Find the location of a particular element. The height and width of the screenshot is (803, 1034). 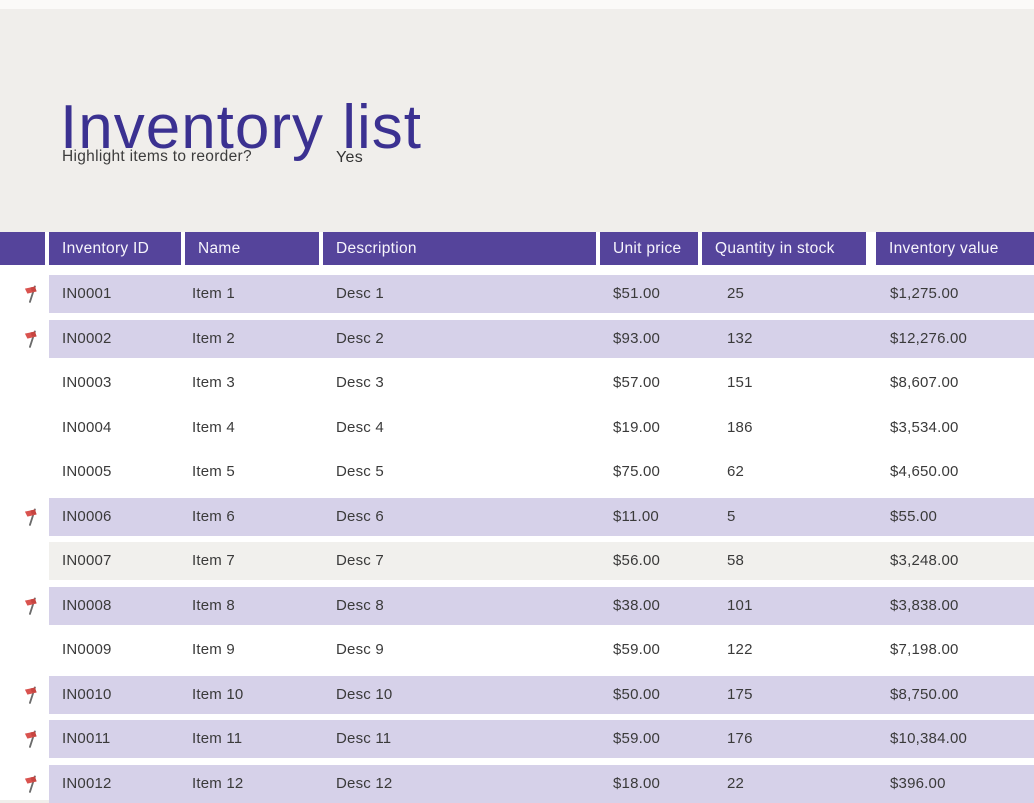

cell-inventory-id: IN0004 is located at coordinates (87, 427).